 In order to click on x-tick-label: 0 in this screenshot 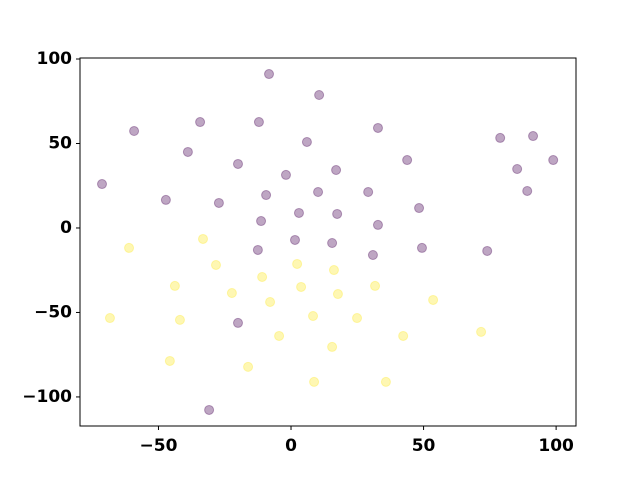, I will do `click(291, 446)`.